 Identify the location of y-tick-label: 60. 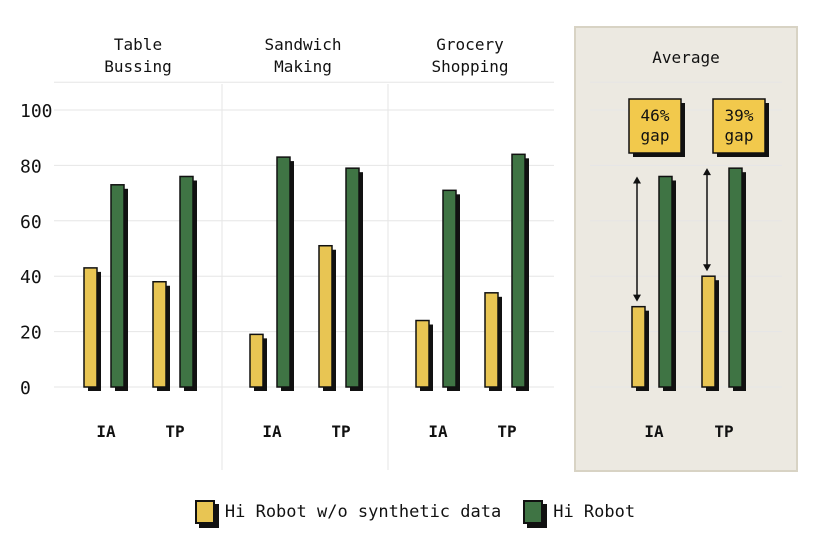
(31, 222).